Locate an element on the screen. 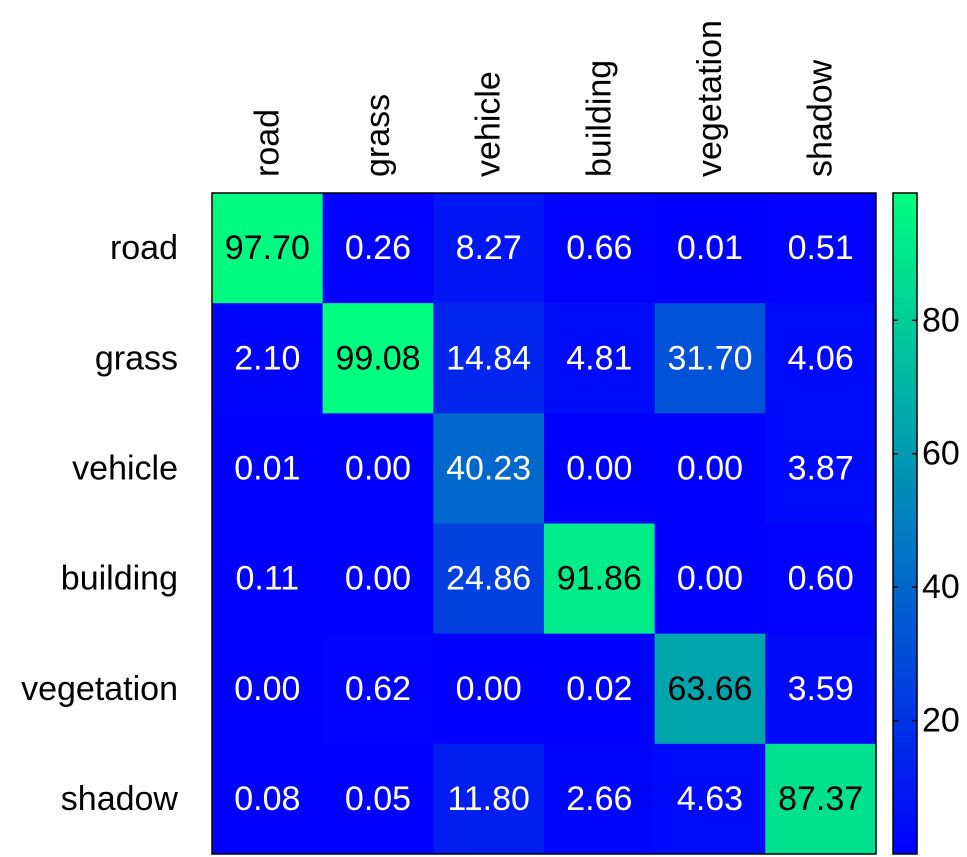 The image size is (967, 857). x-tick-label-road: road is located at coordinates (267, 143).